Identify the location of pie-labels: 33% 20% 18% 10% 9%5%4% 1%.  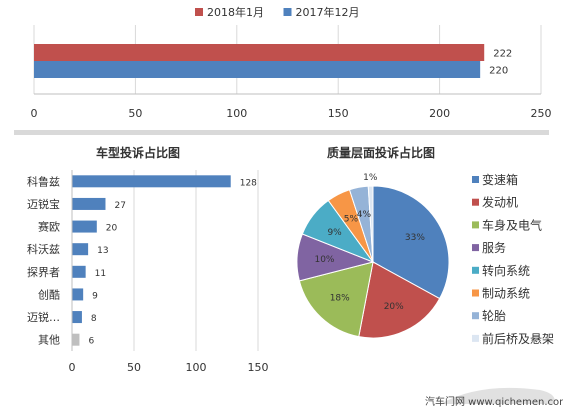
(369, 242).